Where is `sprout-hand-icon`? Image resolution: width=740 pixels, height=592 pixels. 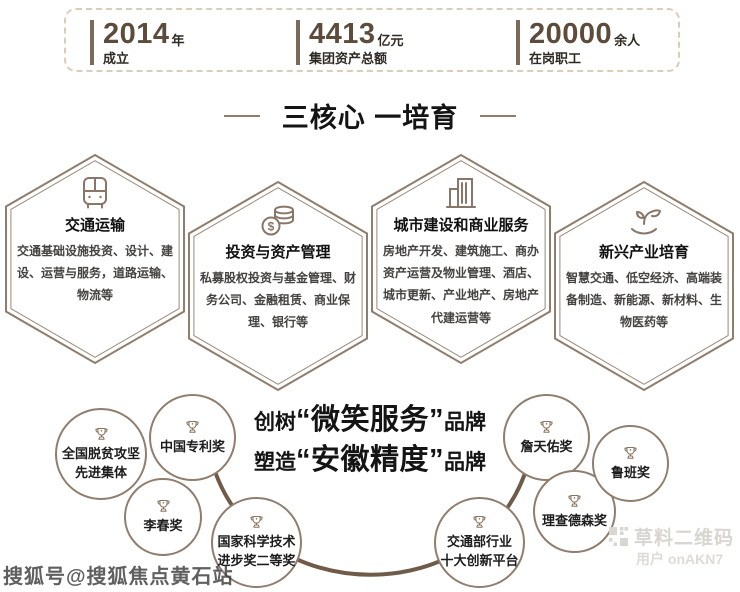 sprout-hand-icon is located at coordinates (646, 222).